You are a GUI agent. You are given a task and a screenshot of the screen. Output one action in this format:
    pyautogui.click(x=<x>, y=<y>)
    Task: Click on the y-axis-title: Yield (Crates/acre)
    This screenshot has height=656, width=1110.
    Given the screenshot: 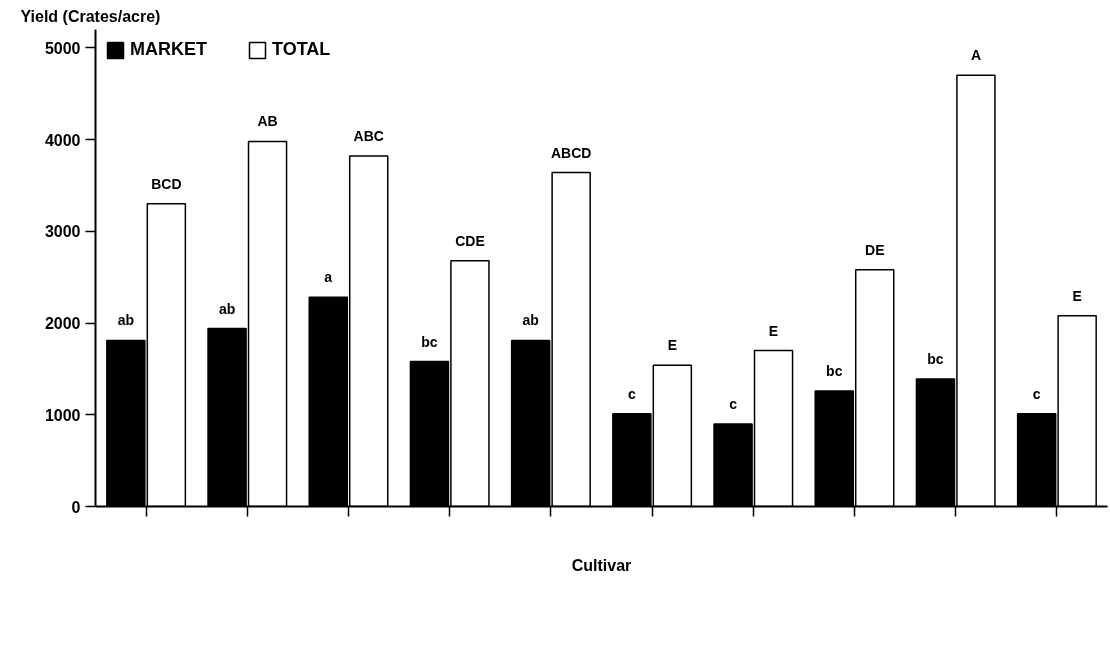 What is the action you would take?
    pyautogui.click(x=90, y=16)
    